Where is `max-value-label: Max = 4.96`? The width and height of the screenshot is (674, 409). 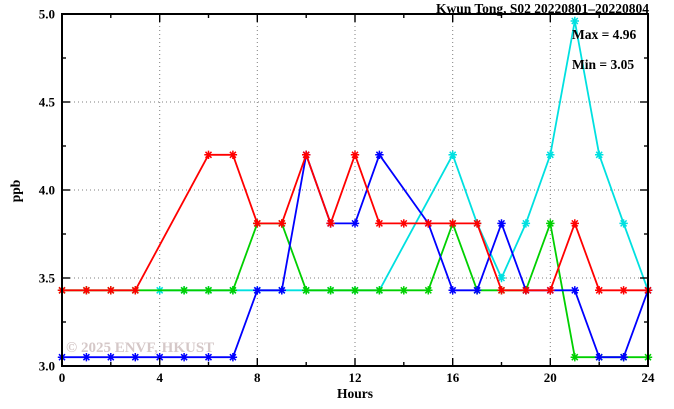
max-value-label: Max = 4.96 is located at coordinates (604, 34).